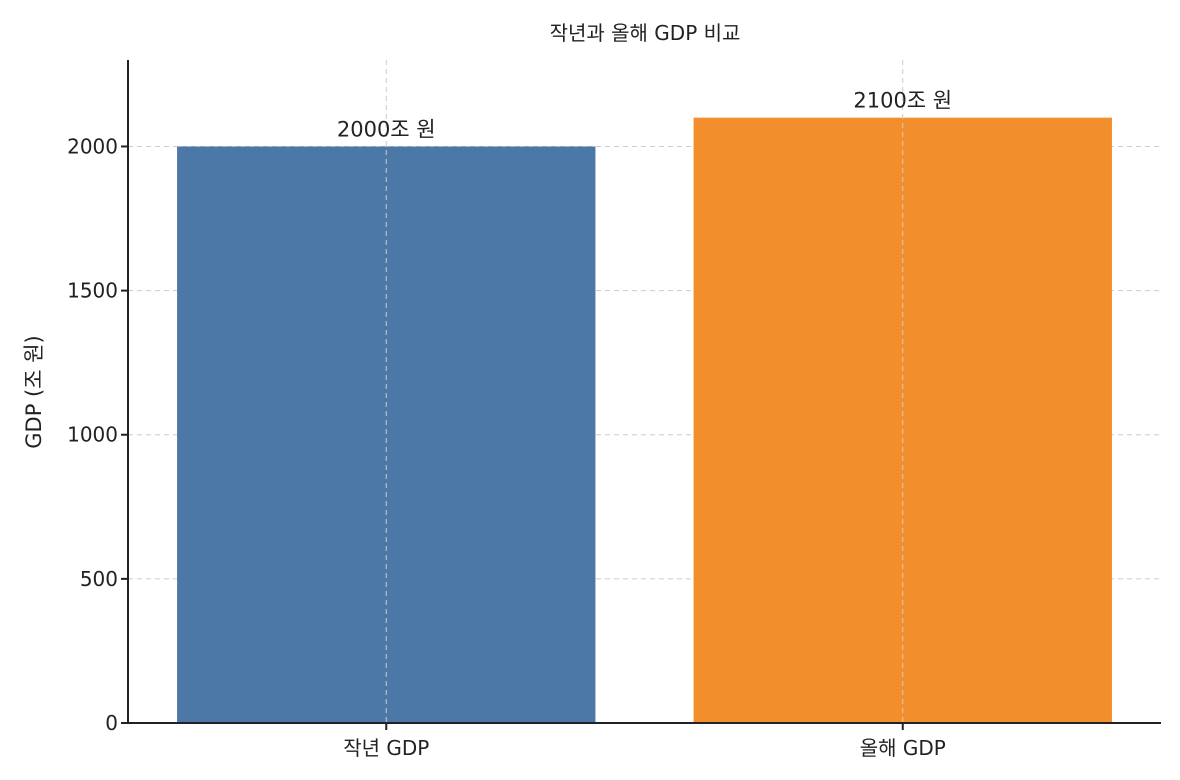  I want to click on y-tick-label: 1000, so click(92, 435).